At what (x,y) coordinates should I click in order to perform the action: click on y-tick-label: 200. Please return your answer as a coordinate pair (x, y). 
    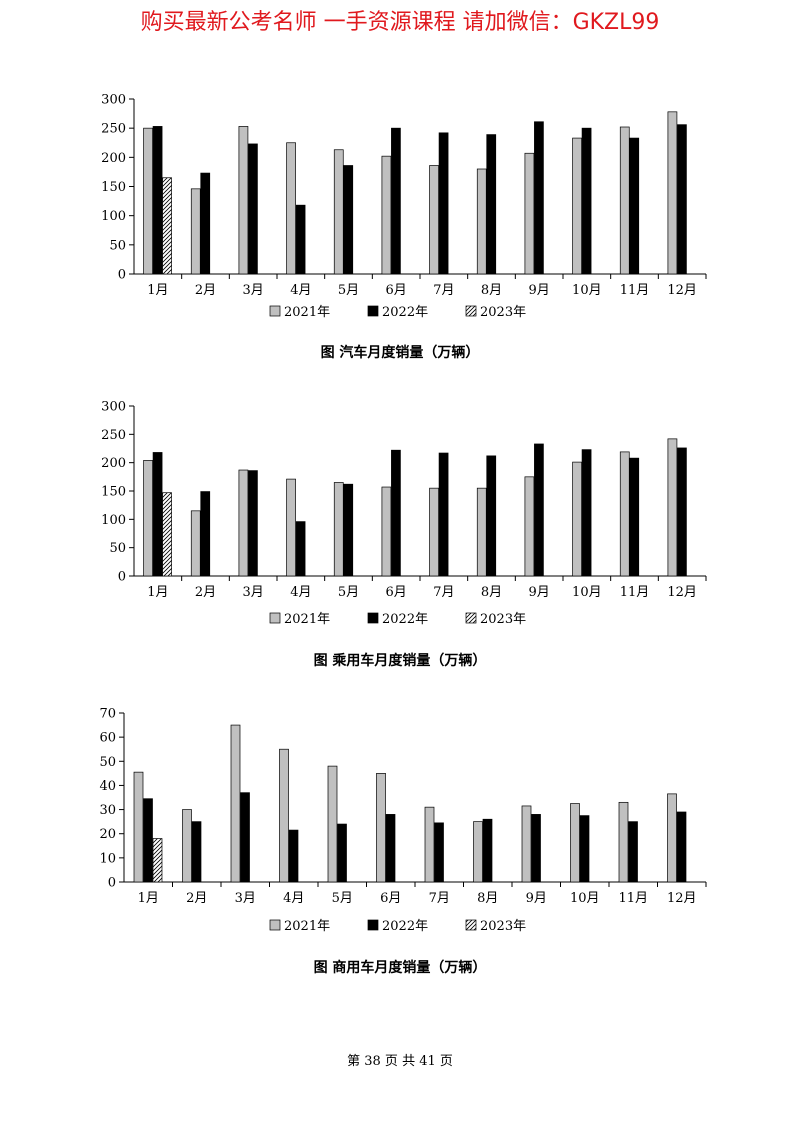
    Looking at the image, I should click on (113, 158).